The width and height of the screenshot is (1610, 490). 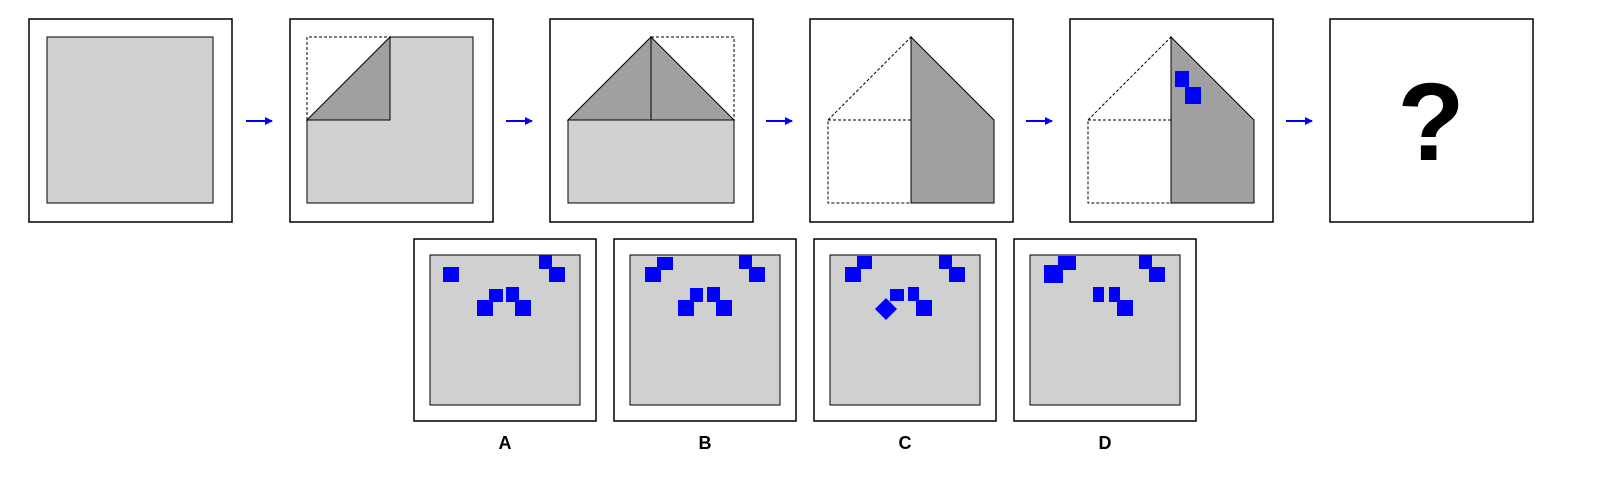 I want to click on question-mark: ?, so click(x=1430, y=122).